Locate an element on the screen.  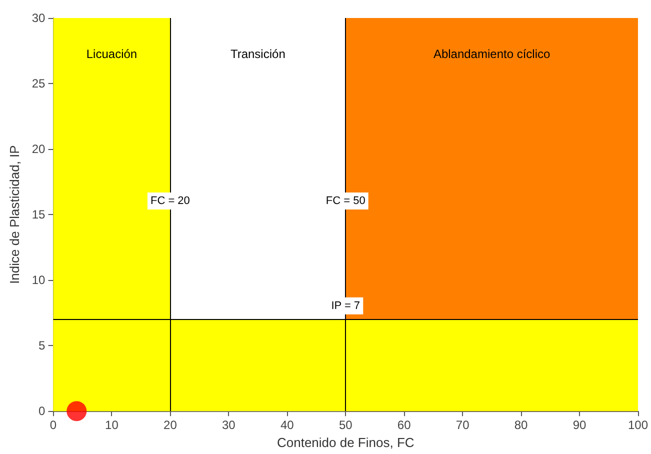
x-tick-label: 60 is located at coordinates (404, 425).